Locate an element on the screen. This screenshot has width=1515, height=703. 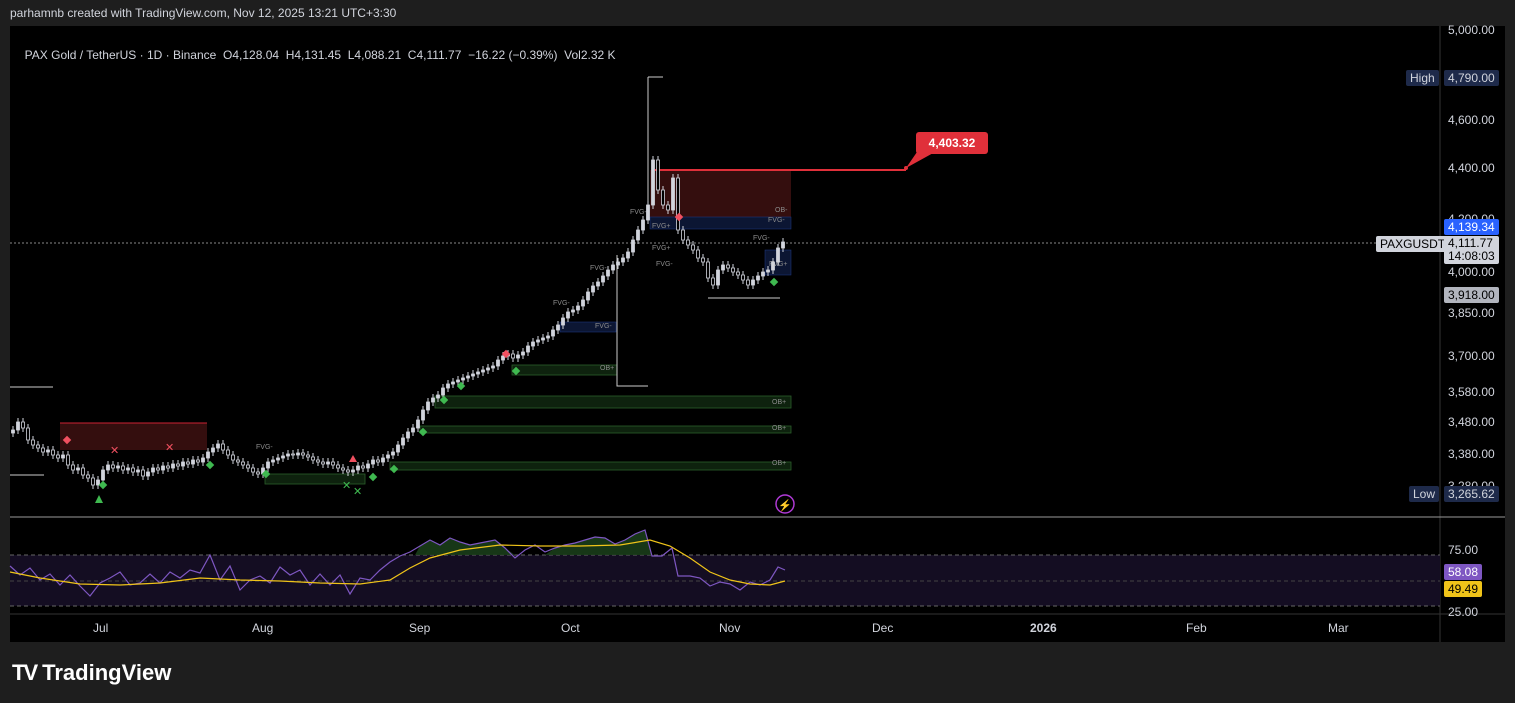
time-tick: Jul is located at coordinates (101, 628).